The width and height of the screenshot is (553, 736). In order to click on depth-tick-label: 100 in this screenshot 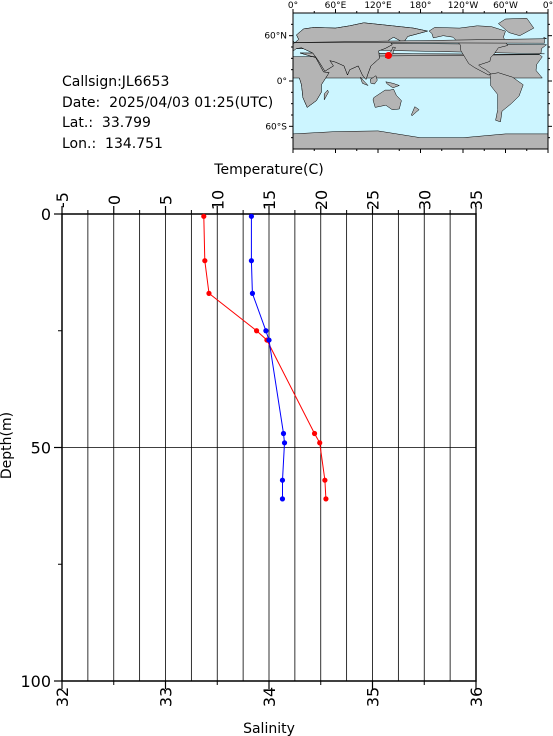, I will do `click(35, 681)`.